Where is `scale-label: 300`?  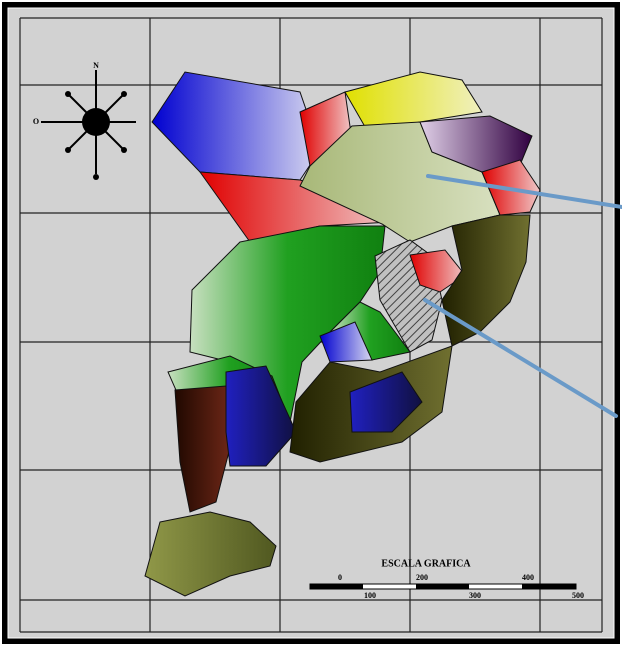 scale-label: 300 is located at coordinates (475, 595).